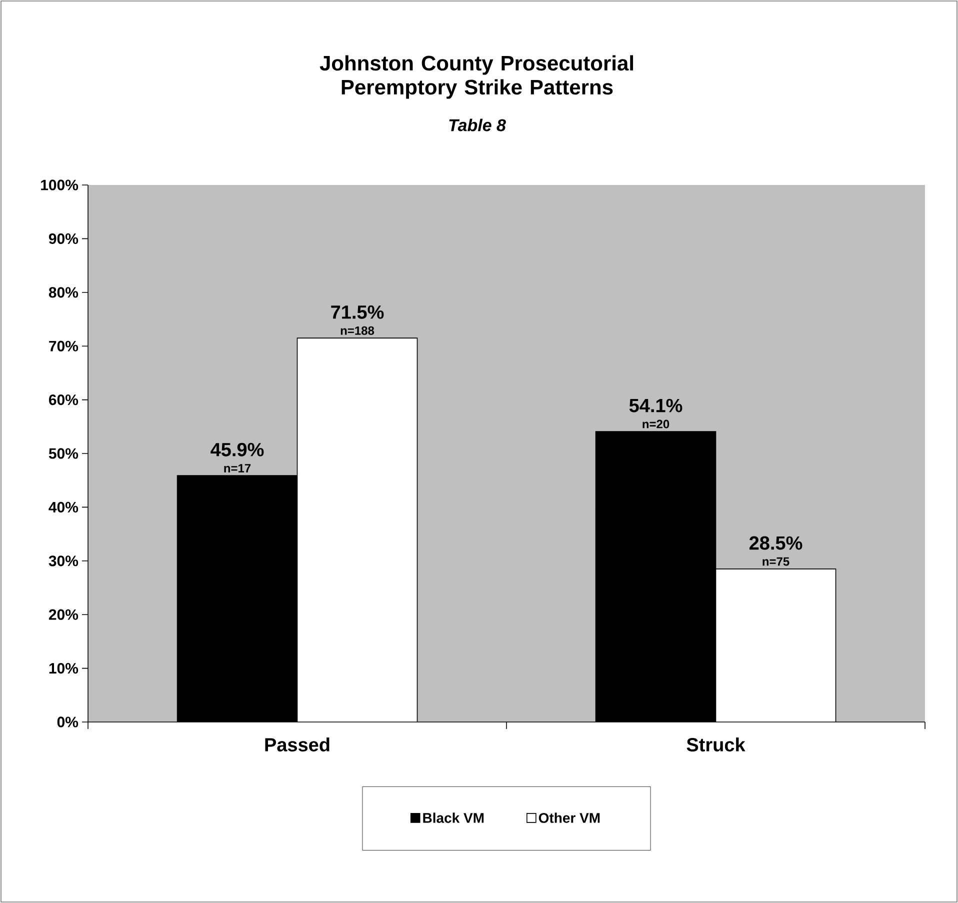 The height and width of the screenshot is (903, 958). What do you see at coordinates (63, 507) in the screenshot?
I see `y-tick-label: 40%` at bounding box center [63, 507].